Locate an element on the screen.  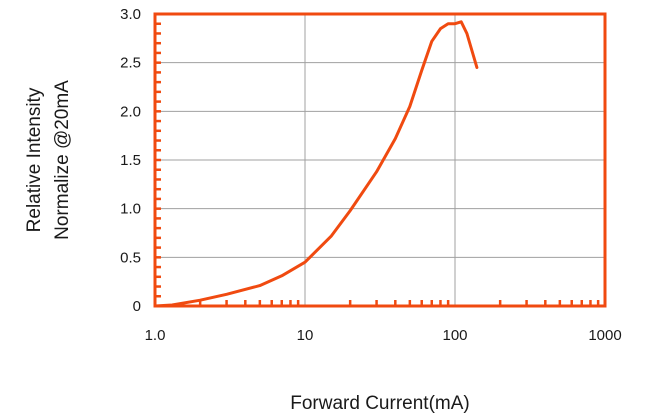
y-tick-labels: 0 0.5 1.0 1.5 2.0 2.5 3.0 is located at coordinates (130, 160).